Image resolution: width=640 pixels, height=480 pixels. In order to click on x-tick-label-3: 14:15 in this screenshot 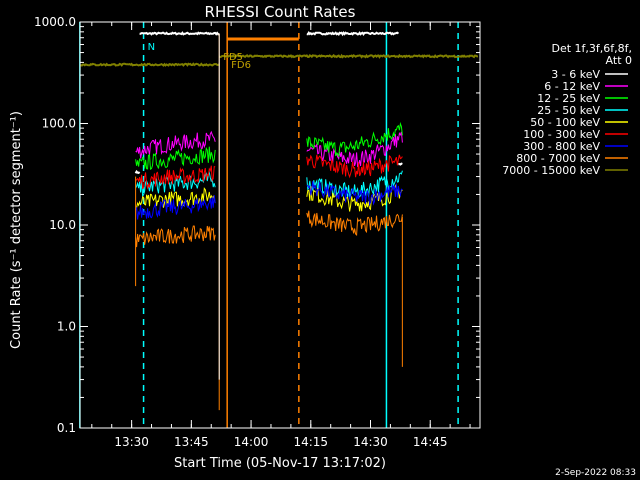, I will do `click(310, 442)`.